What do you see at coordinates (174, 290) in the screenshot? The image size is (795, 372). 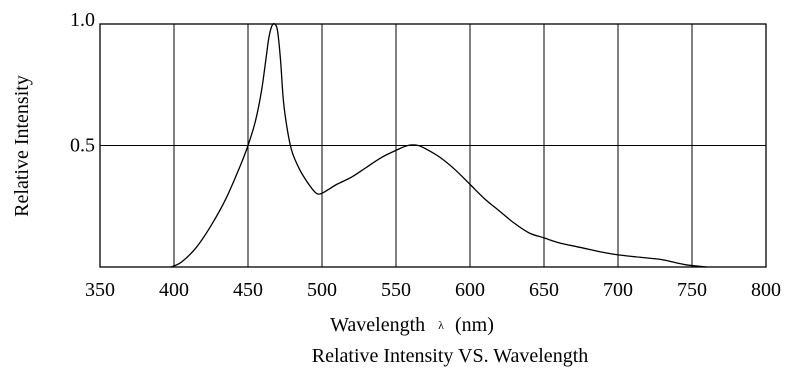 I see `x-tick-label: 400` at bounding box center [174, 290].